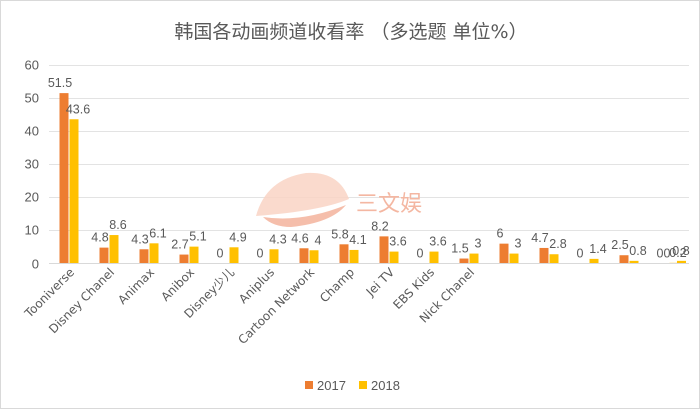 Image resolution: width=700 pixels, height=410 pixels. What do you see at coordinates (157, 233) in the screenshot?
I see `data-label-2018: 6.1` at bounding box center [157, 233].